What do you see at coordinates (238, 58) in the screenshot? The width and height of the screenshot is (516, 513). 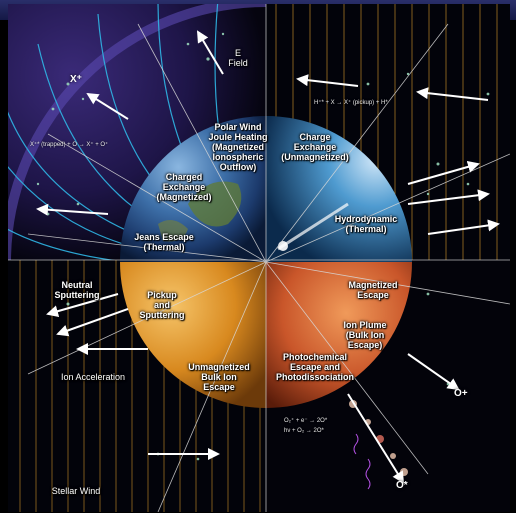 I see `label-e-field: E Field` at bounding box center [238, 58].